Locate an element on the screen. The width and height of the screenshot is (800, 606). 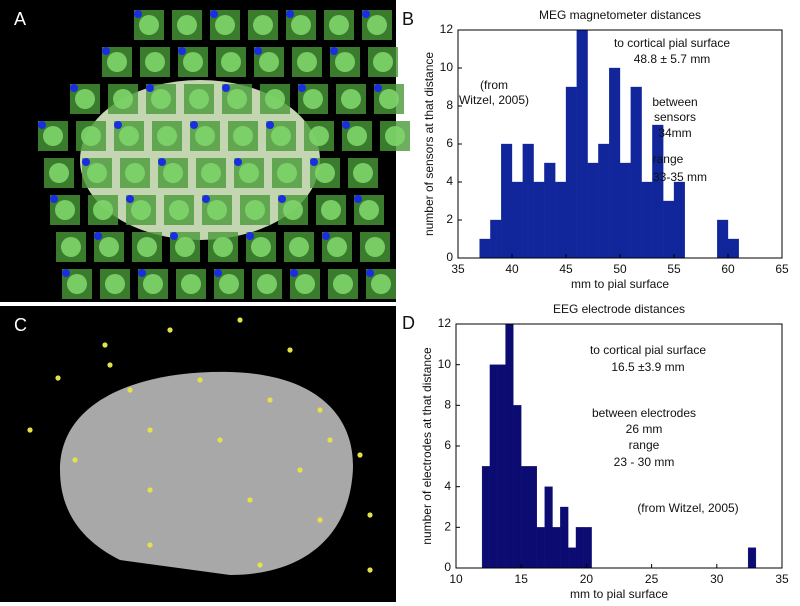
annotation: (from Witzel, 2005) is located at coordinates (687, 508).